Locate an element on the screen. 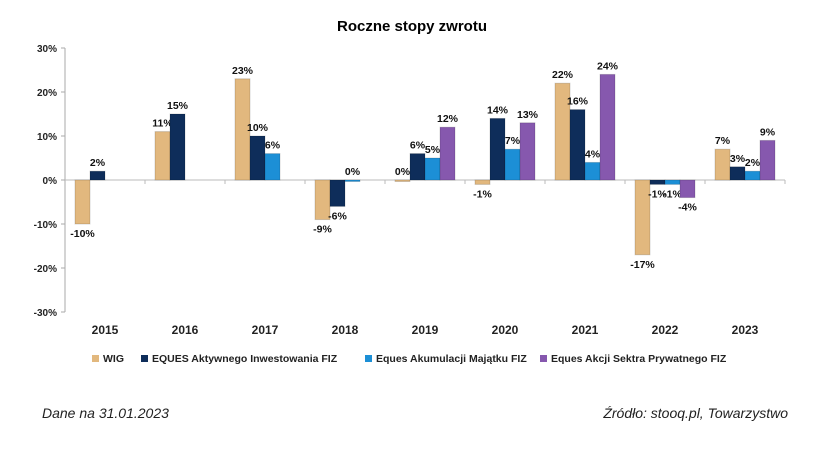  data-label: -4% is located at coordinates (687, 208).